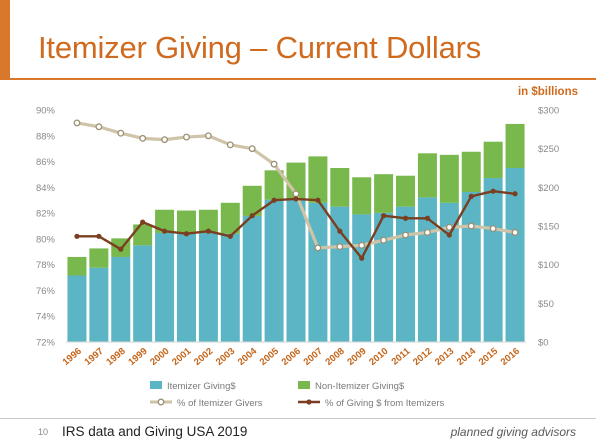 The height and width of the screenshot is (446, 596). What do you see at coordinates (77, 308) in the screenshot?
I see `bar-itemizer-1996` at bounding box center [77, 308].